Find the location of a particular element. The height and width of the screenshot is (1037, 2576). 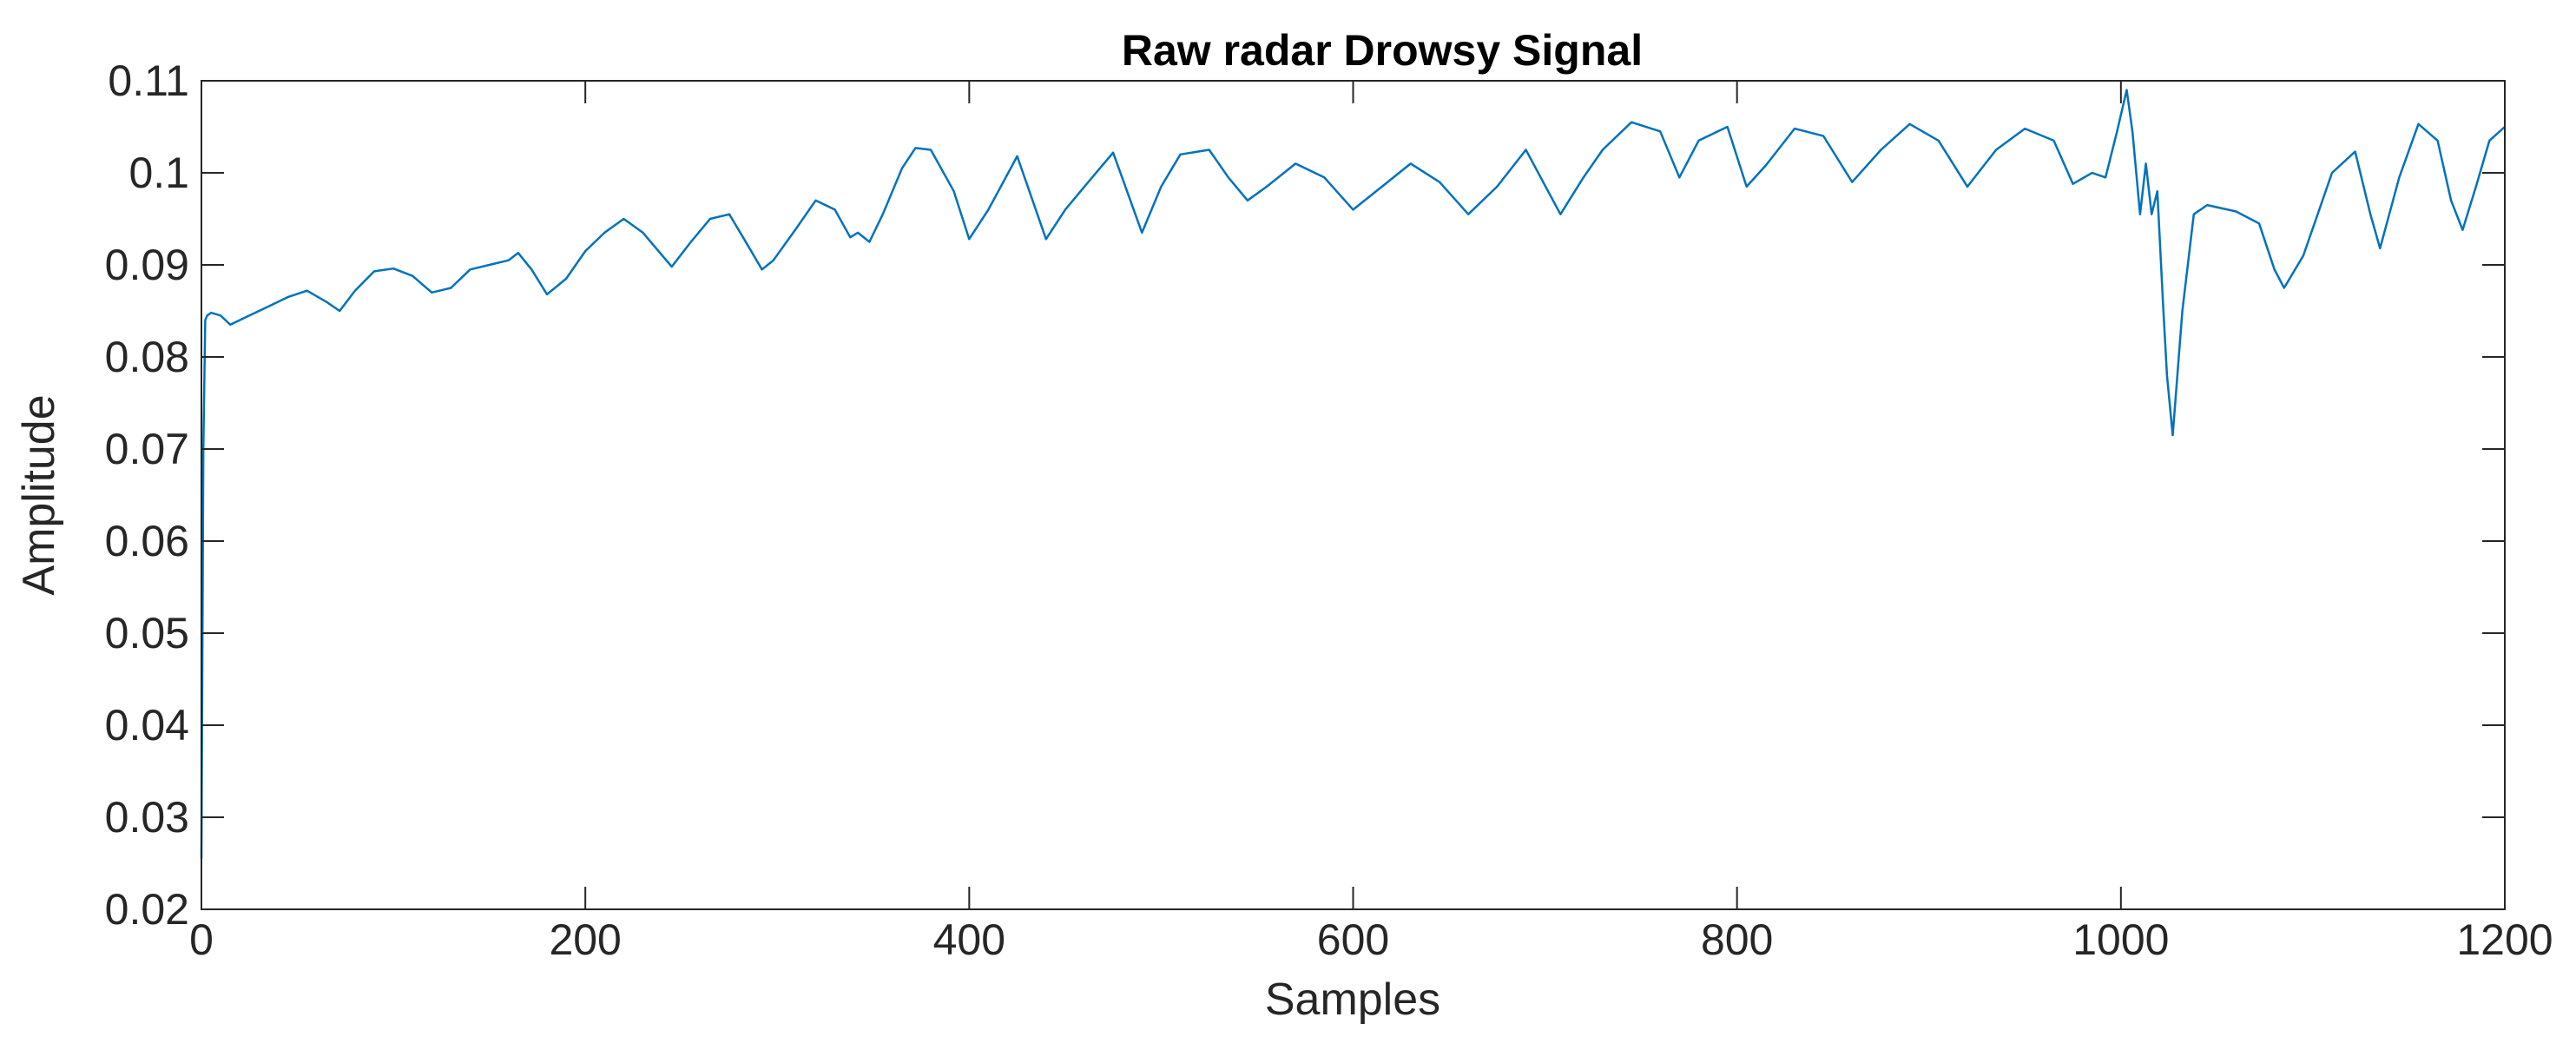

y-tick-label: 0.09 is located at coordinates (147, 265).